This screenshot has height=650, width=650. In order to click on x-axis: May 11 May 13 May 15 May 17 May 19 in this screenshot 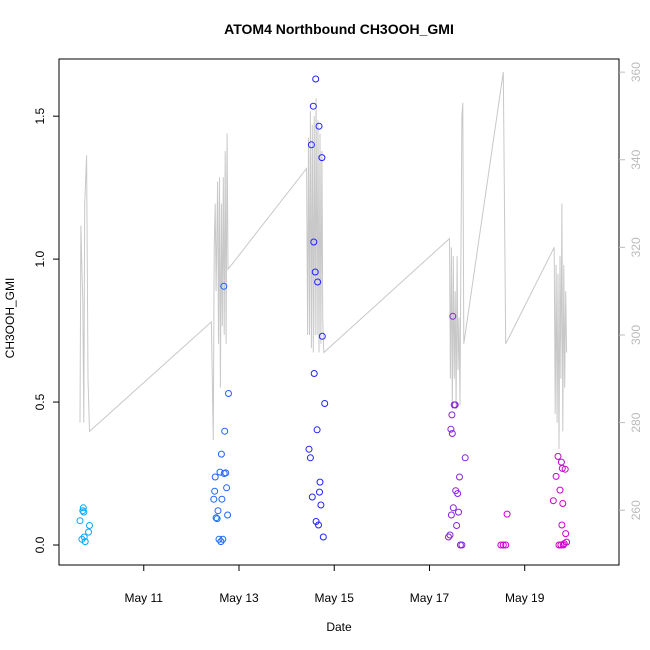, I will do `click(335, 585)`.